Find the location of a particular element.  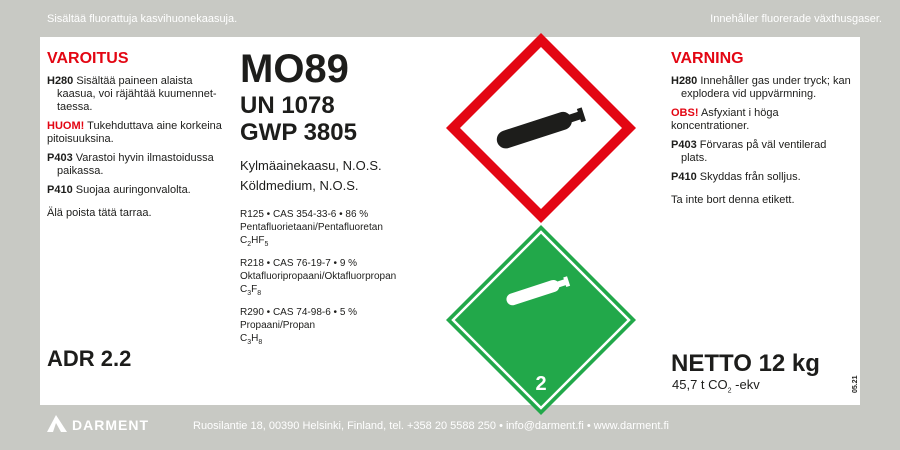

component-name: Pentafluorietaani/Pentafluoretan is located at coordinates (311, 227).